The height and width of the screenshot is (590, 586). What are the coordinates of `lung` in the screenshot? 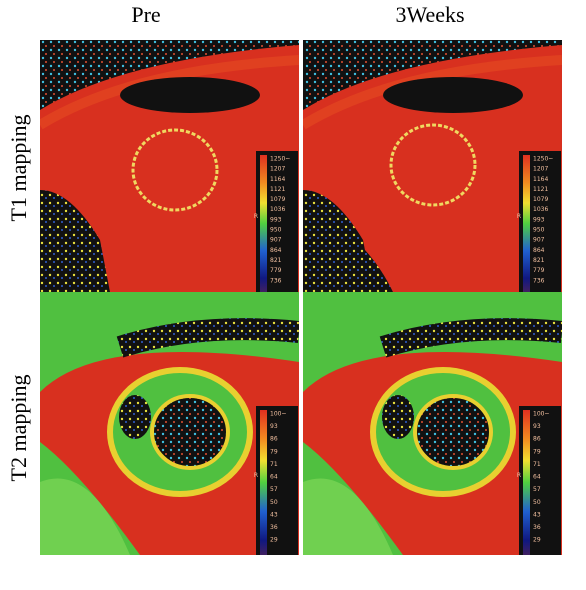 It's located at (75, 241).